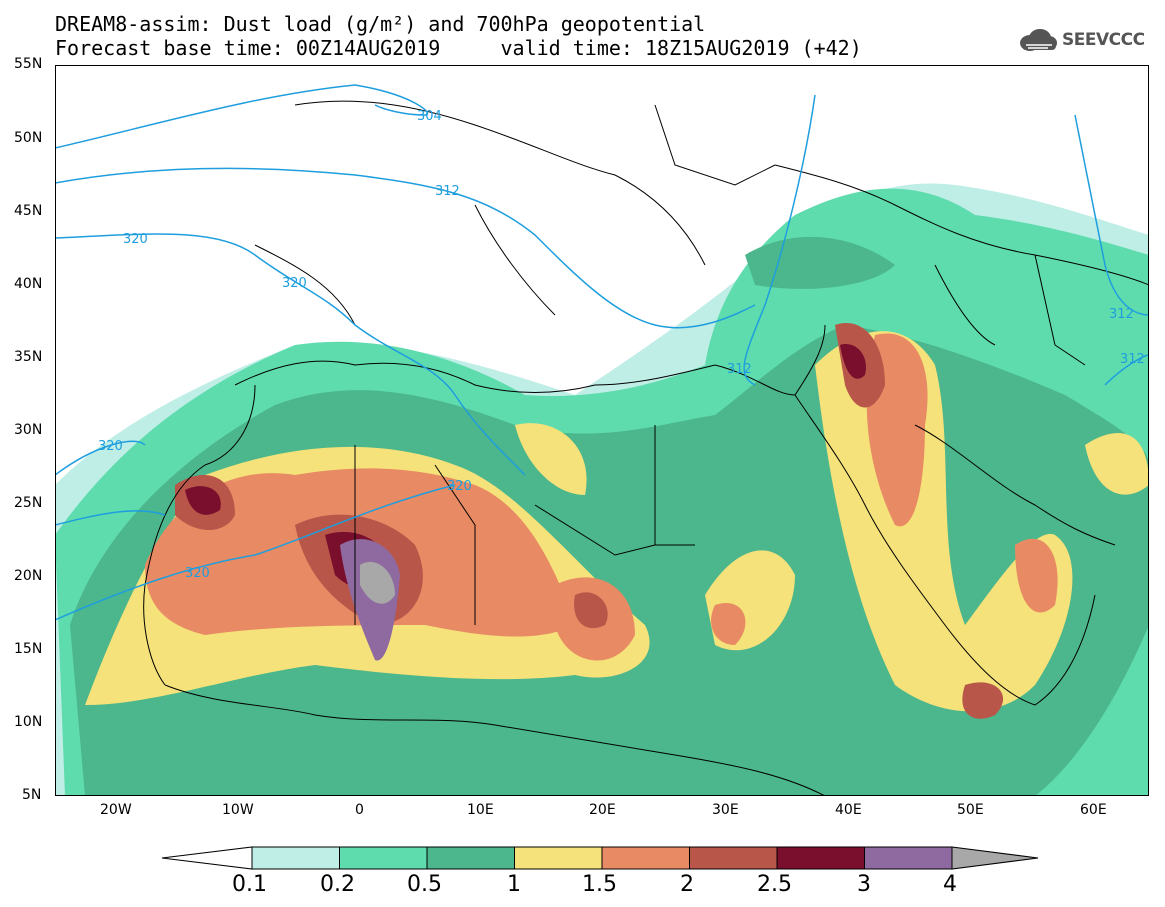  I want to click on lon-label: 10W, so click(238, 810).